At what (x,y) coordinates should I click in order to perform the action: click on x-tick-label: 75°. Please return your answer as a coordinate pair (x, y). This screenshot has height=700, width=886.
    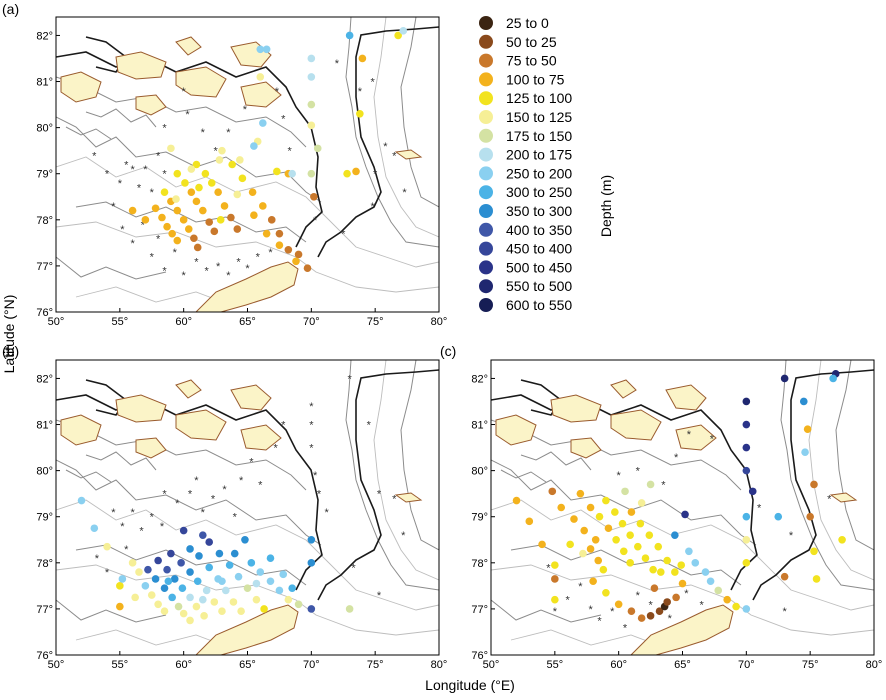
    Looking at the image, I should click on (375, 665).